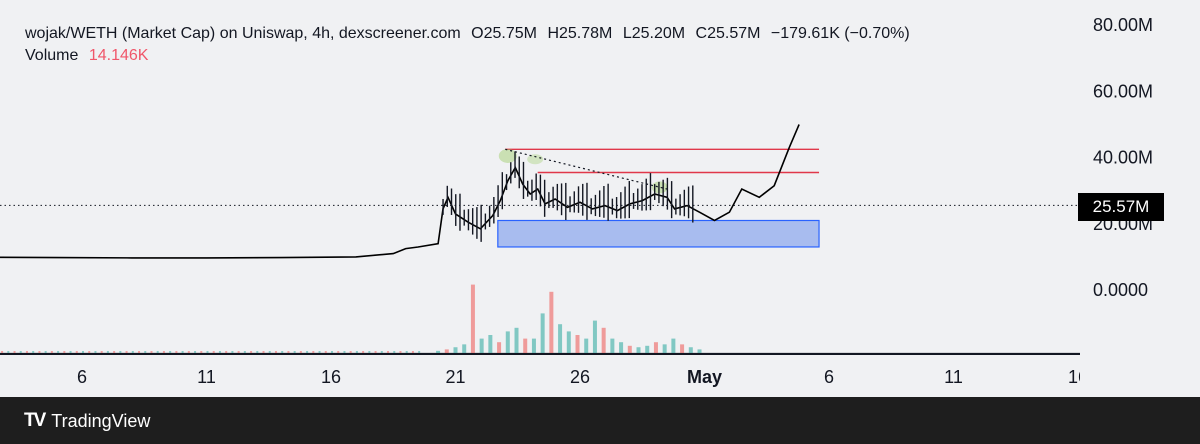 The height and width of the screenshot is (444, 1200). What do you see at coordinates (535, 159) in the screenshot?
I see `highlight-circle` at bounding box center [535, 159].